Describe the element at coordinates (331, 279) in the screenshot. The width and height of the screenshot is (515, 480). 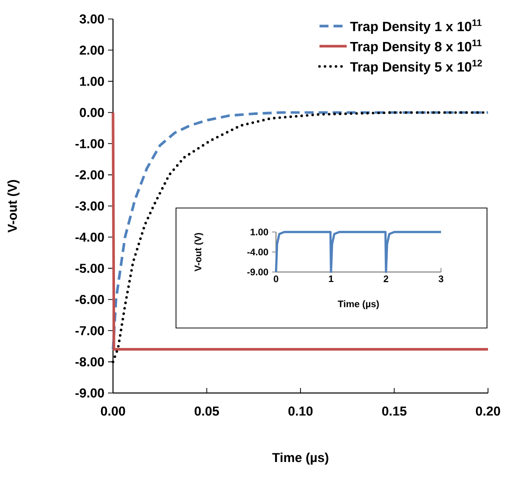
I see `x-tick-label: 1` at that location.